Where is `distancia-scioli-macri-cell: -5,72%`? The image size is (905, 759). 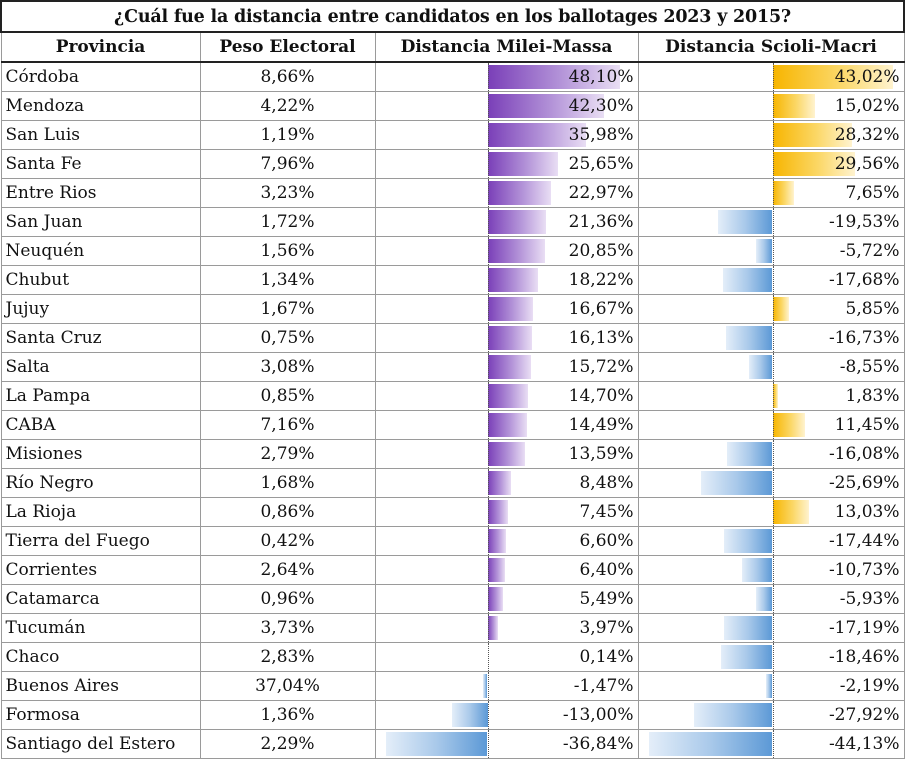
distancia-scioli-macri-cell: -5,72% is located at coordinates (771, 250).